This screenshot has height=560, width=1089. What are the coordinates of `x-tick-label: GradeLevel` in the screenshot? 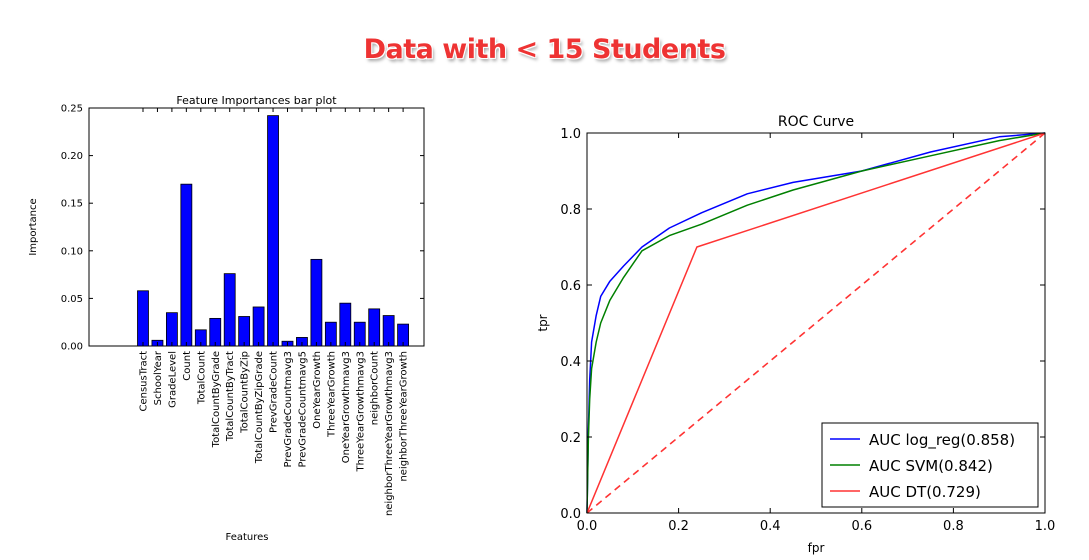 It's located at (172, 379).